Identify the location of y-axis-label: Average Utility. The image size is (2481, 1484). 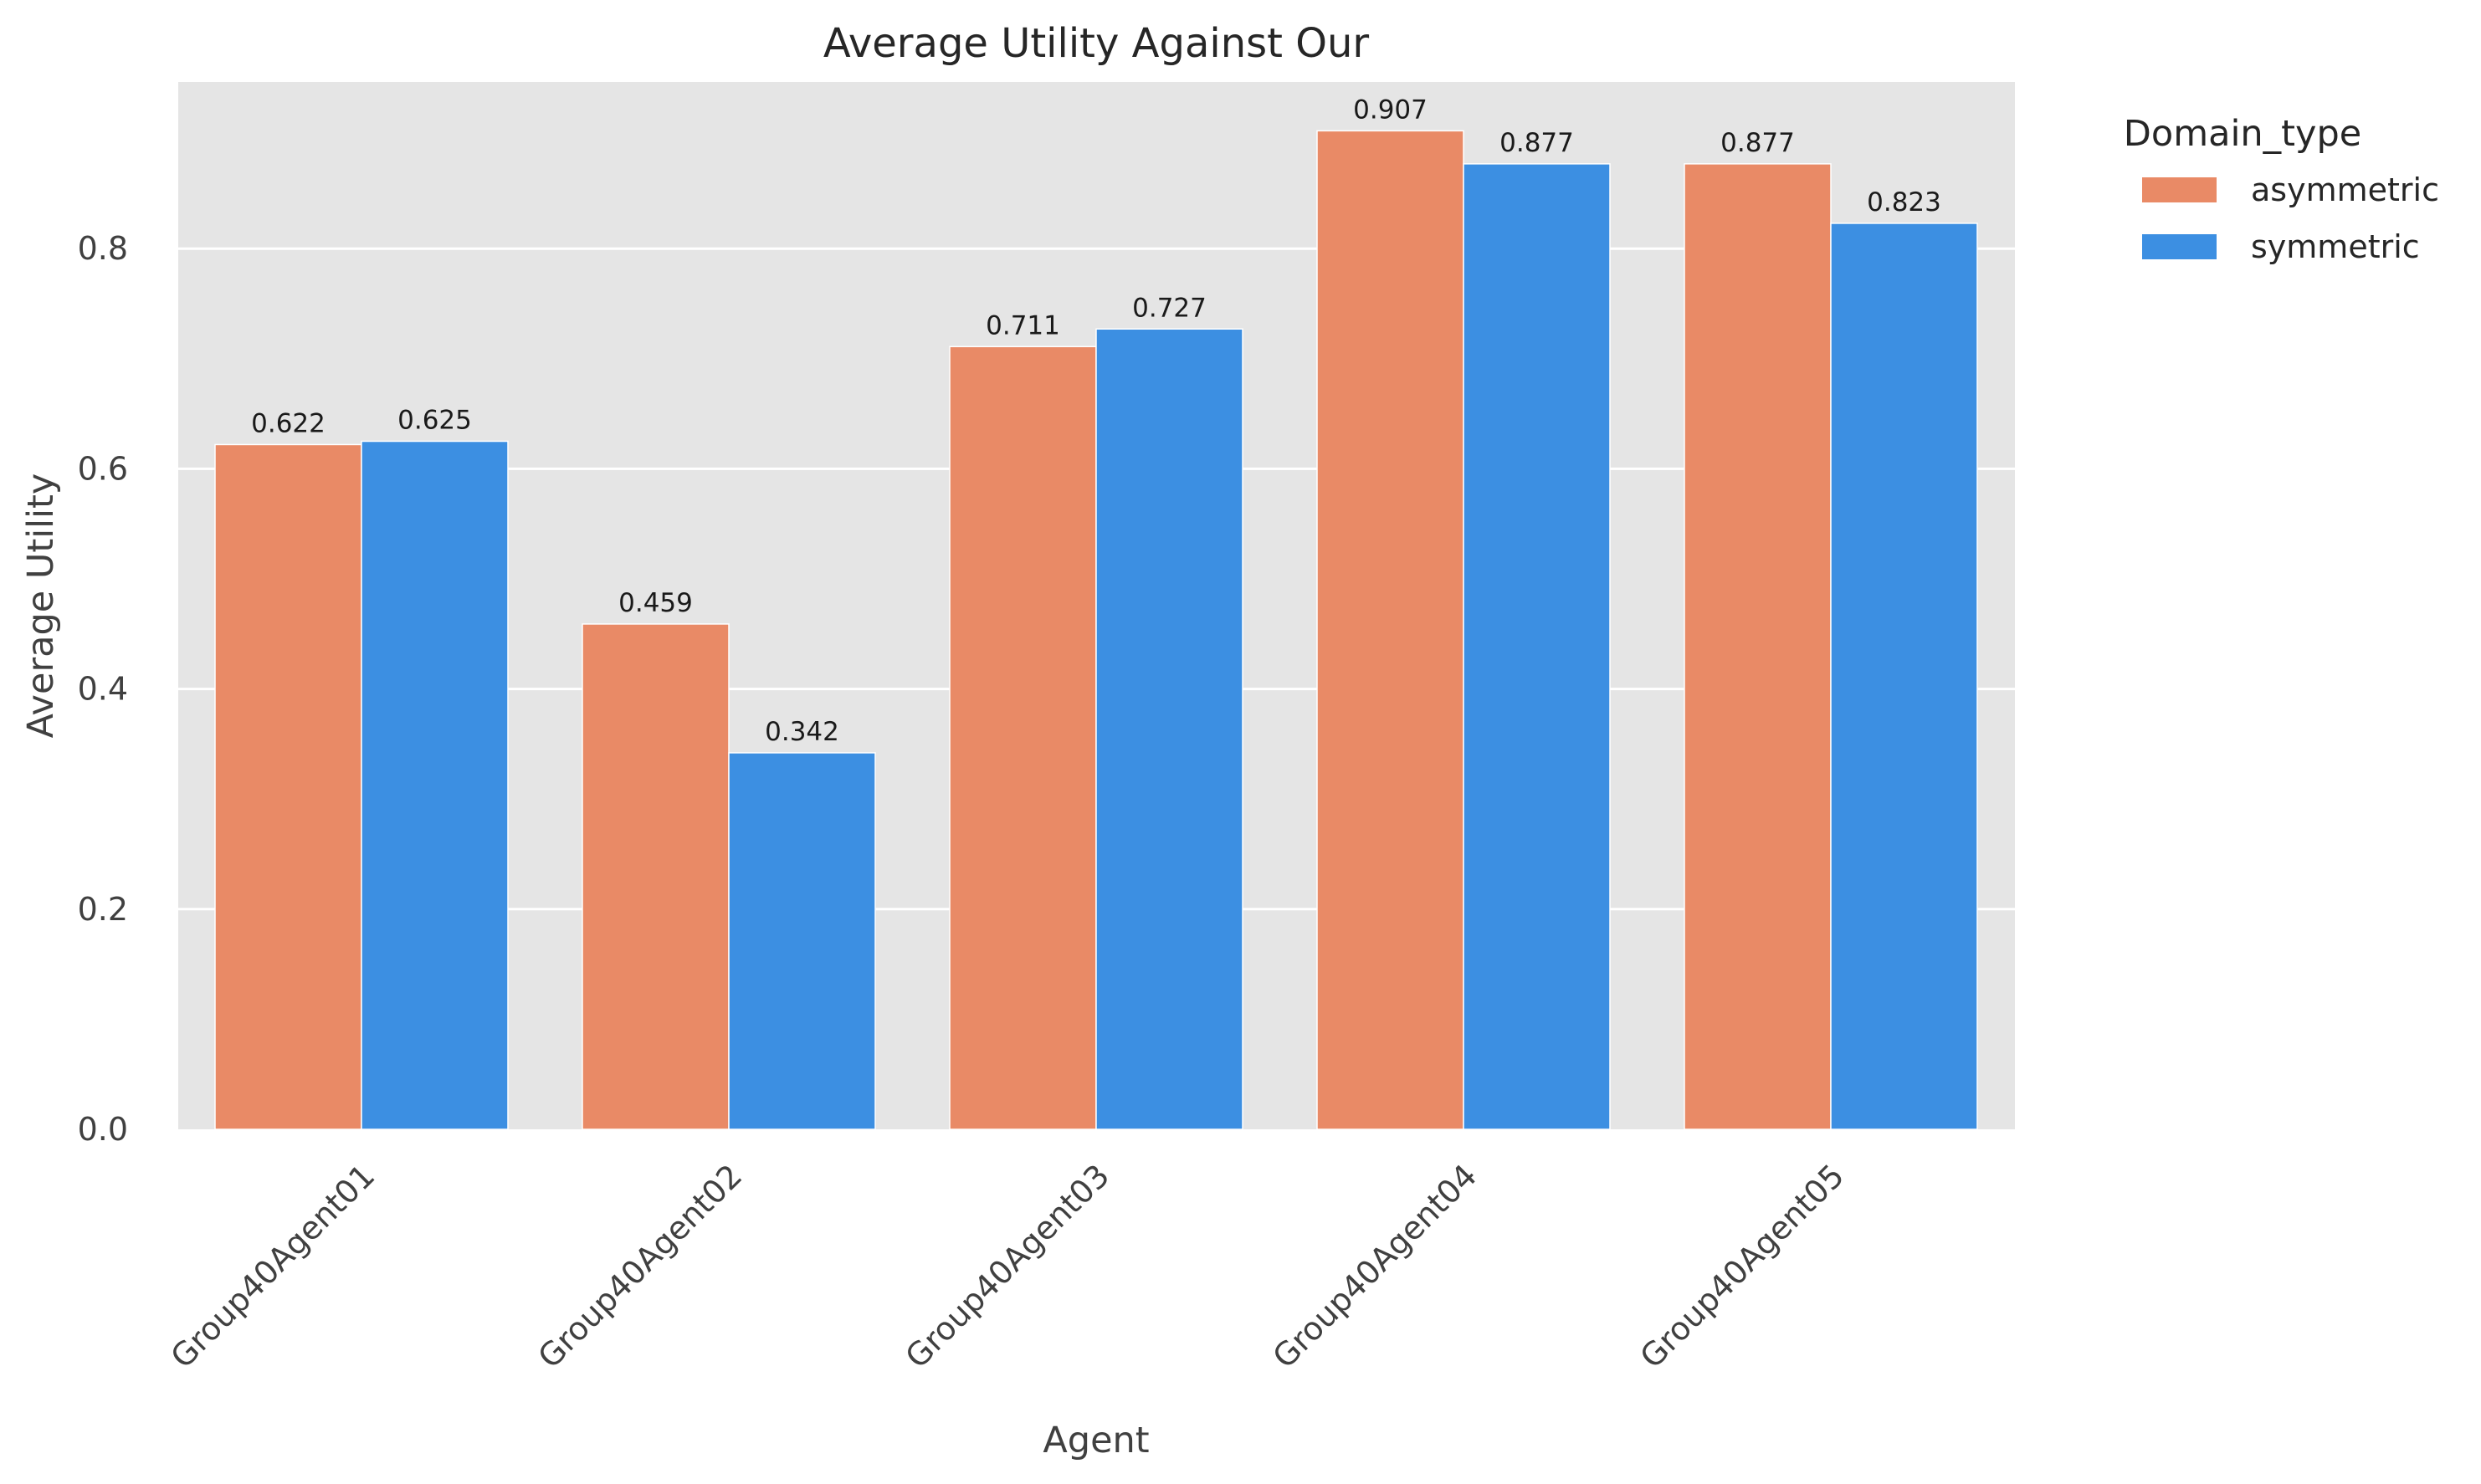
(41, 606).